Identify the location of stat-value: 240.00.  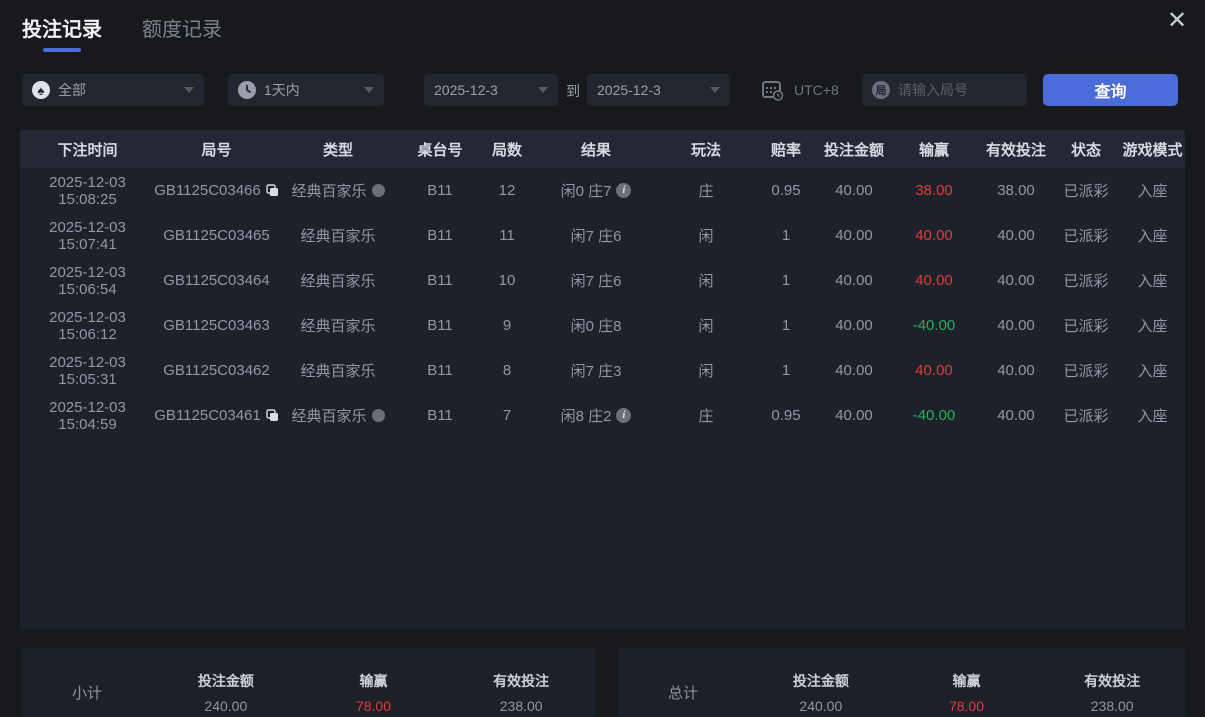
(821, 705).